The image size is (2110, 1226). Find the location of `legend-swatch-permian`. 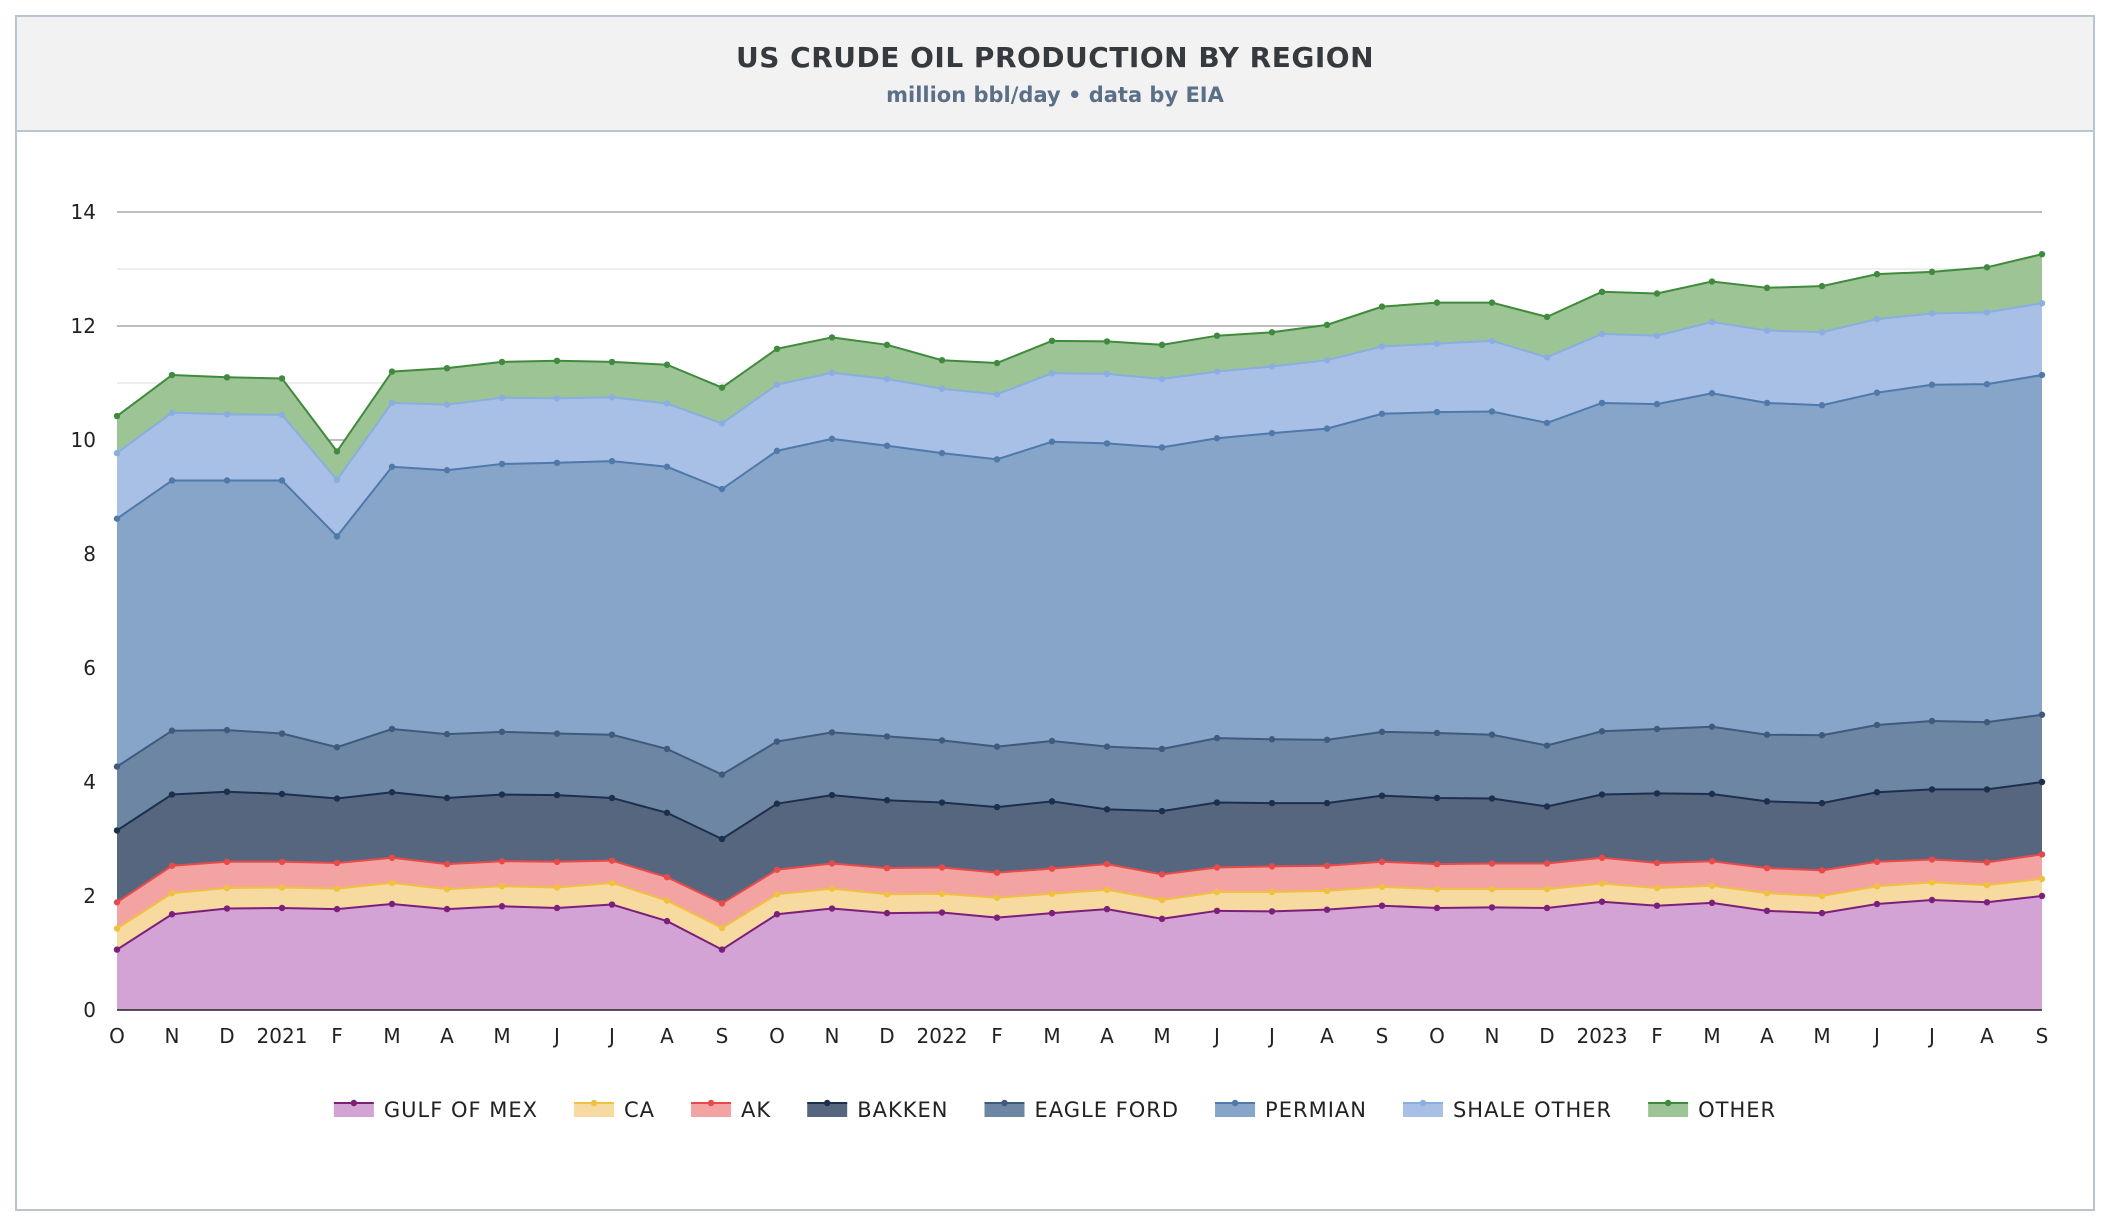

legend-swatch-permian is located at coordinates (1235, 1110).